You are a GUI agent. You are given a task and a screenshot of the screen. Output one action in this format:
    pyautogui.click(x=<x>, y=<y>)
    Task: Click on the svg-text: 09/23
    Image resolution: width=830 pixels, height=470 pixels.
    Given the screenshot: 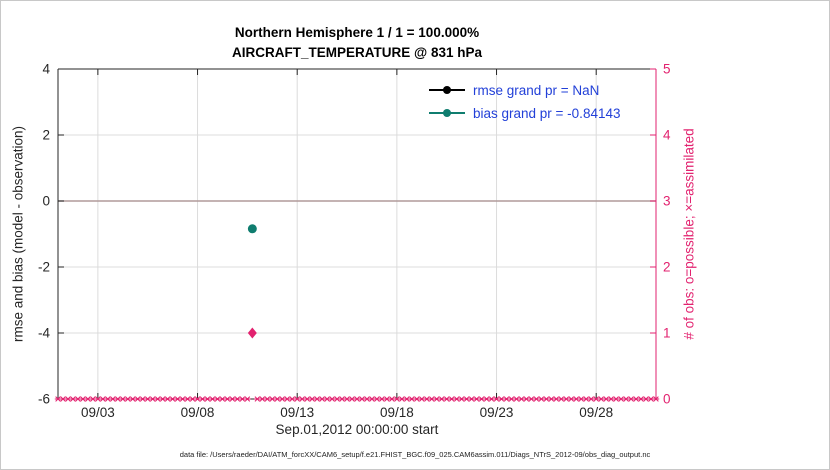 What is the action you would take?
    pyautogui.click(x=497, y=412)
    